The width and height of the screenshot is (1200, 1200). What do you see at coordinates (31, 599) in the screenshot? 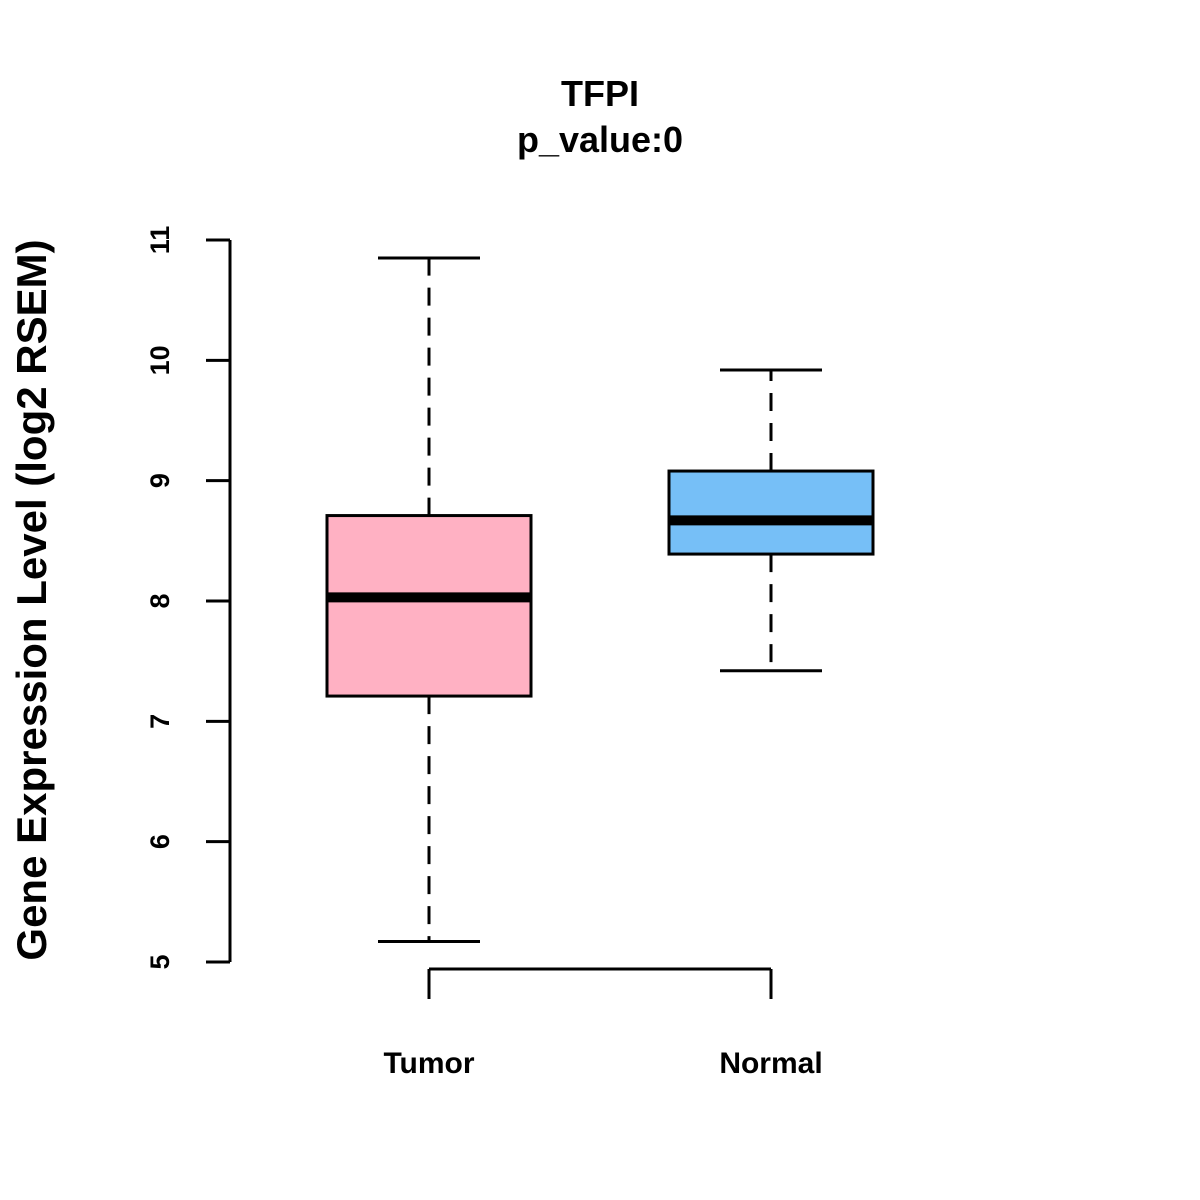
I see `y-axis-label: Gene Expression Level (log2 RSEM)` at bounding box center [31, 599].